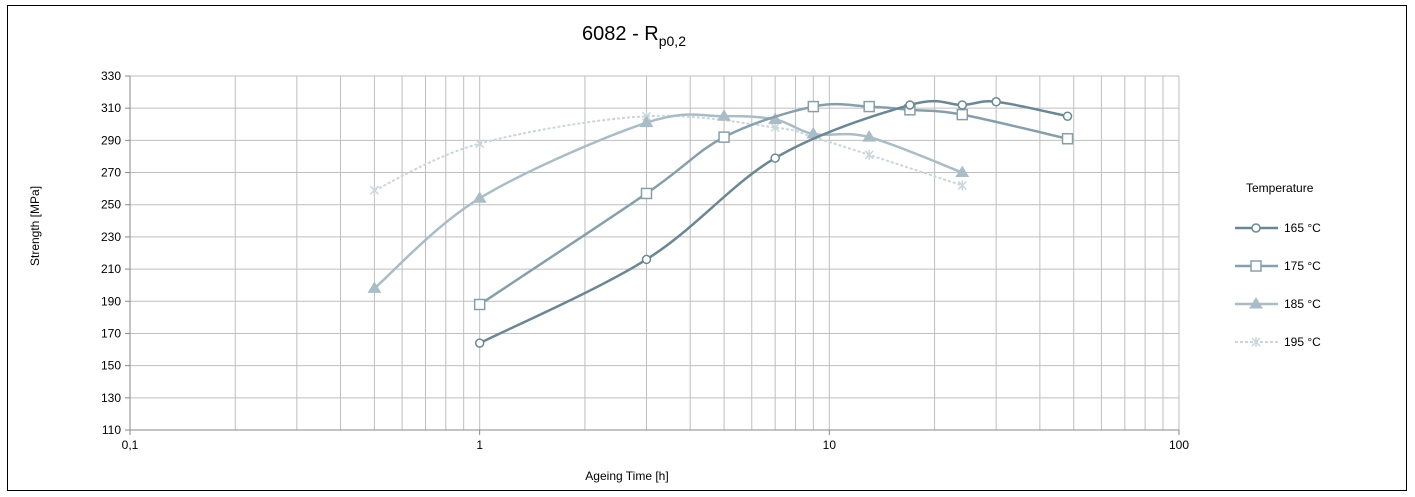 This screenshot has width=1415, height=497. Describe the element at coordinates (111, 173) in the screenshot. I see `y-tick-label: 270` at that location.